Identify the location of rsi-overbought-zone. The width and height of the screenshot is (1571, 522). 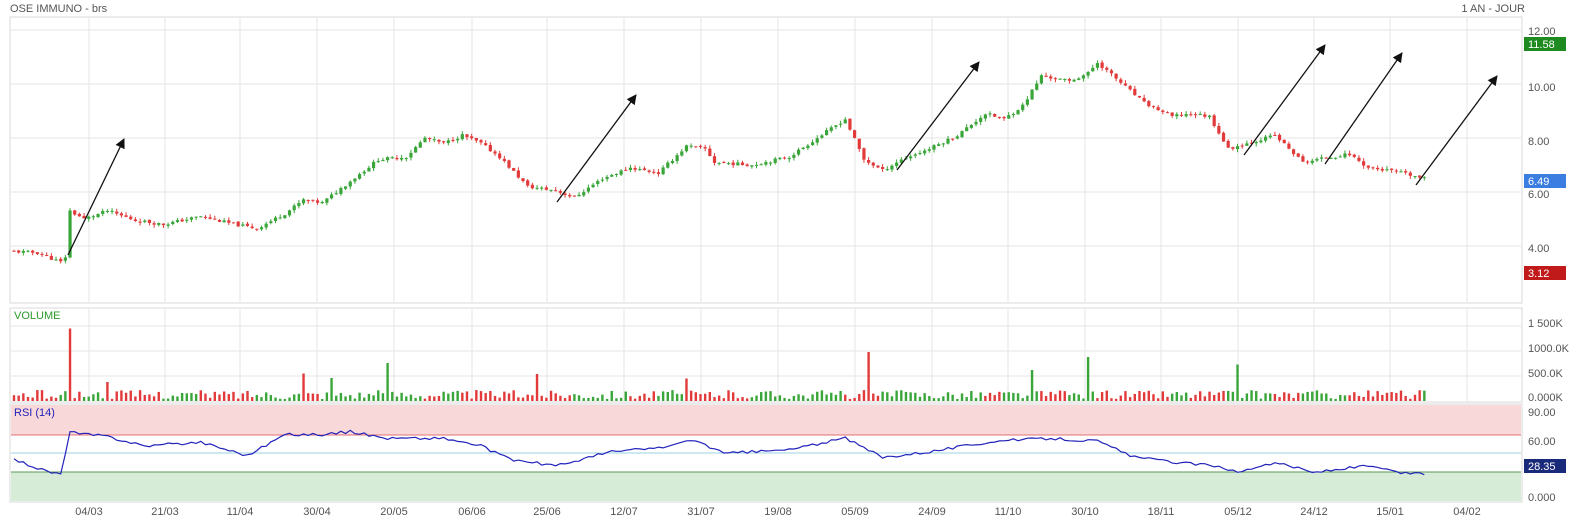
(766, 420).